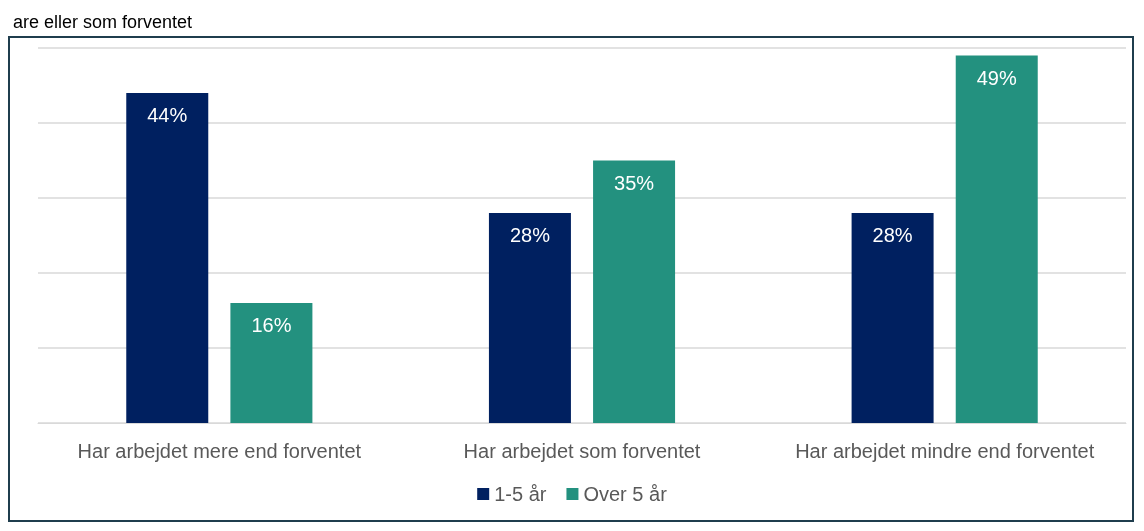 The height and width of the screenshot is (531, 1144). I want to click on data-label: 16%, so click(271, 325).